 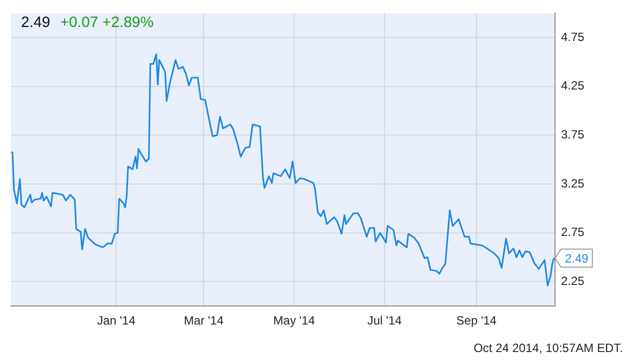 I want to click on chart-title: 2.49, so click(x=35, y=22).